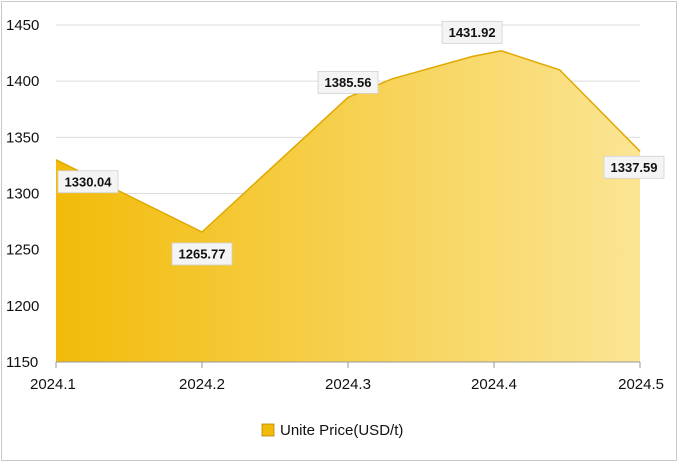  What do you see at coordinates (348, 364) in the screenshot?
I see `axes` at bounding box center [348, 364].